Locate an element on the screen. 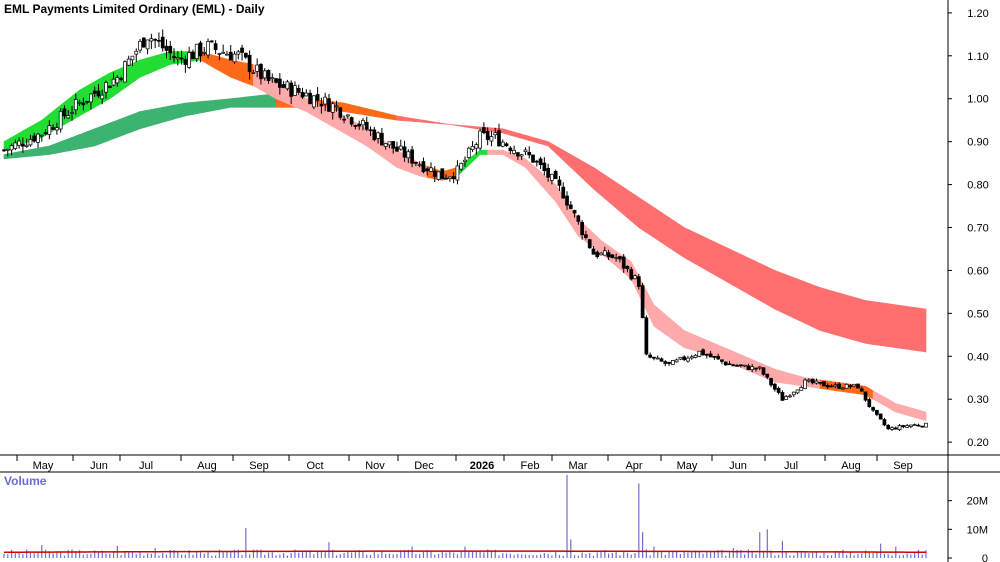 The image size is (1000, 562). time-tick-label: Aug is located at coordinates (207, 466).